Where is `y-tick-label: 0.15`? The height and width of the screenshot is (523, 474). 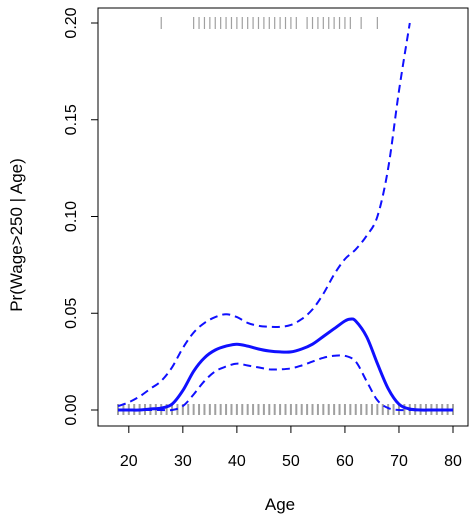 y-tick-label: 0.15 is located at coordinates (71, 119).